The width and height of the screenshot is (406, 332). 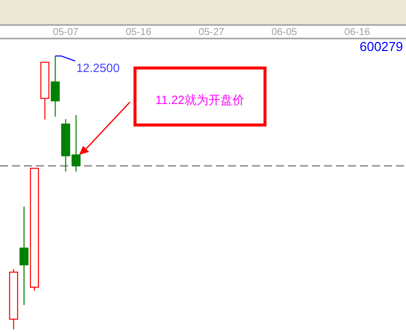 I want to click on x-tick-label: 06-16, so click(x=357, y=32).